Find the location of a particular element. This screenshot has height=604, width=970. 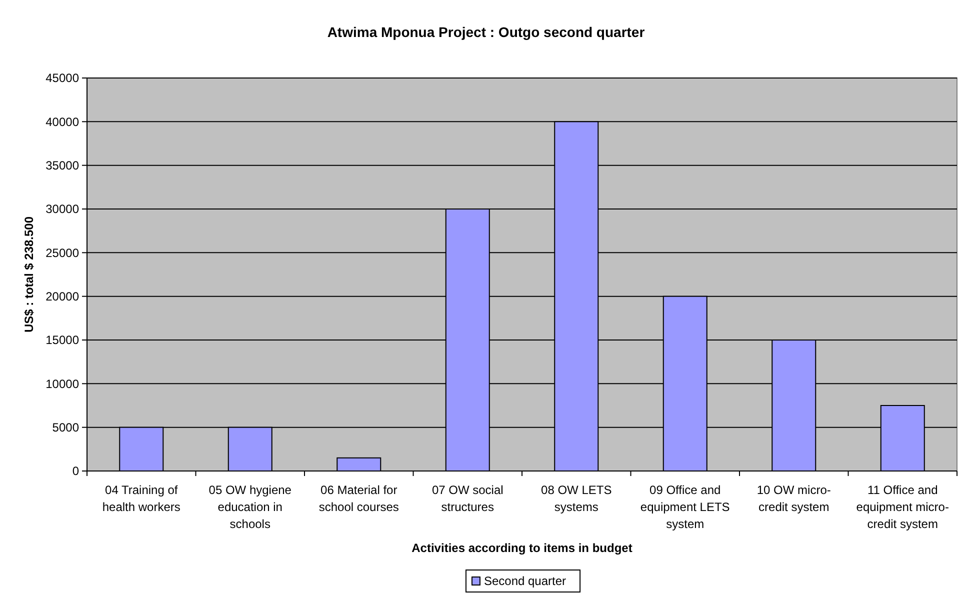

y-tick-label: 10000 is located at coordinates (63, 383).